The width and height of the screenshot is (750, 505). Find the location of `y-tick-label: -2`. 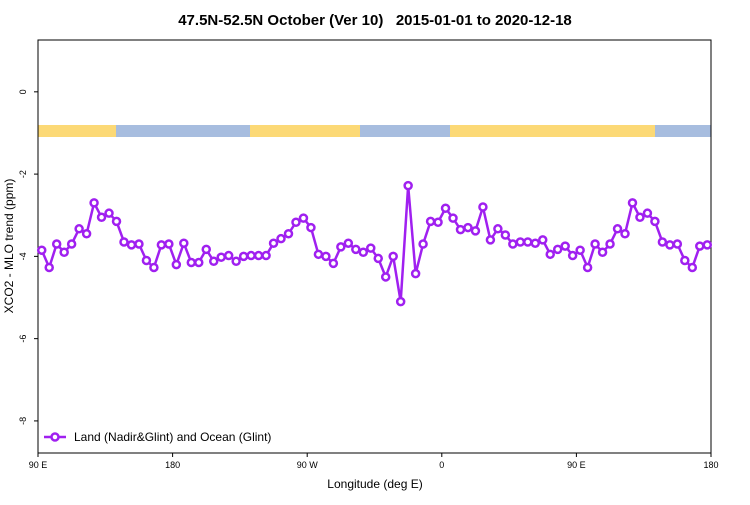

y-tick-label: -2 is located at coordinates (23, 174).